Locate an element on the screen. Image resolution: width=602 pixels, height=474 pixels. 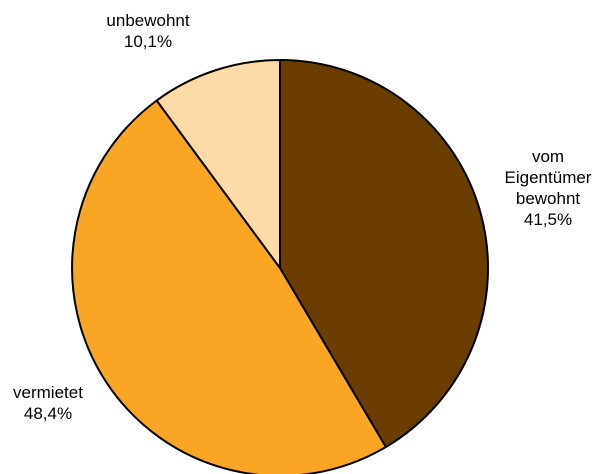
slice-category-label: bewohnt is located at coordinates (548, 198).